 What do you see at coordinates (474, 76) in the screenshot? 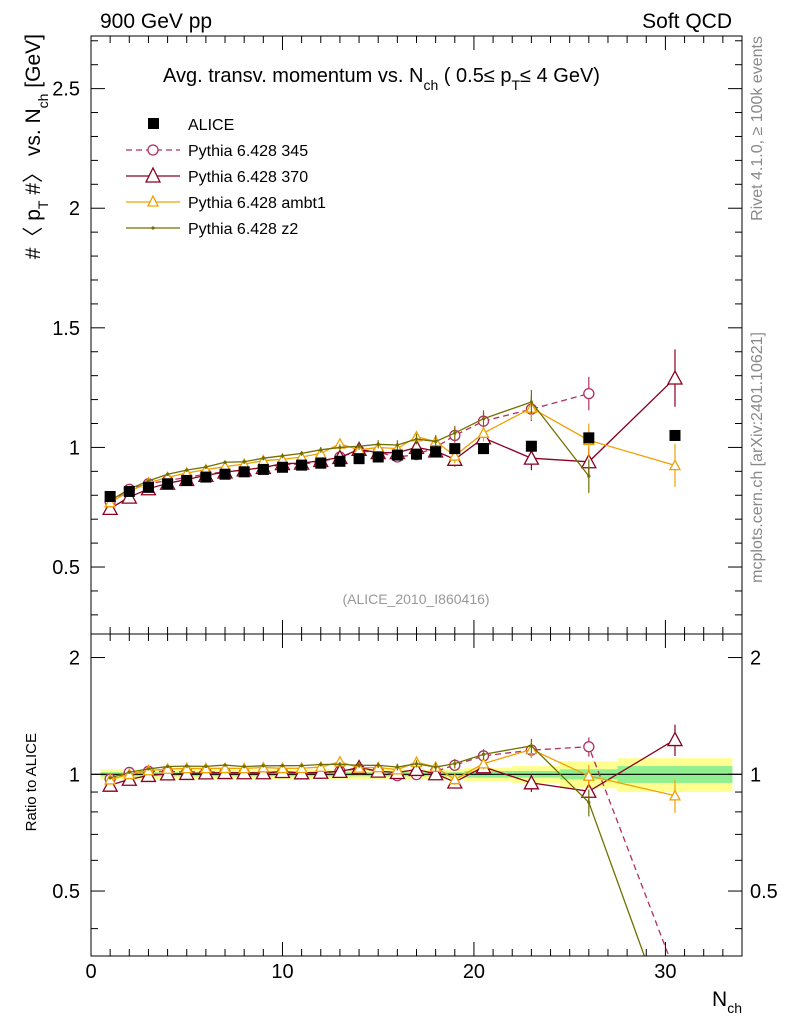
I see `title-range-open: ( 0.5≤ p` at bounding box center [474, 76].